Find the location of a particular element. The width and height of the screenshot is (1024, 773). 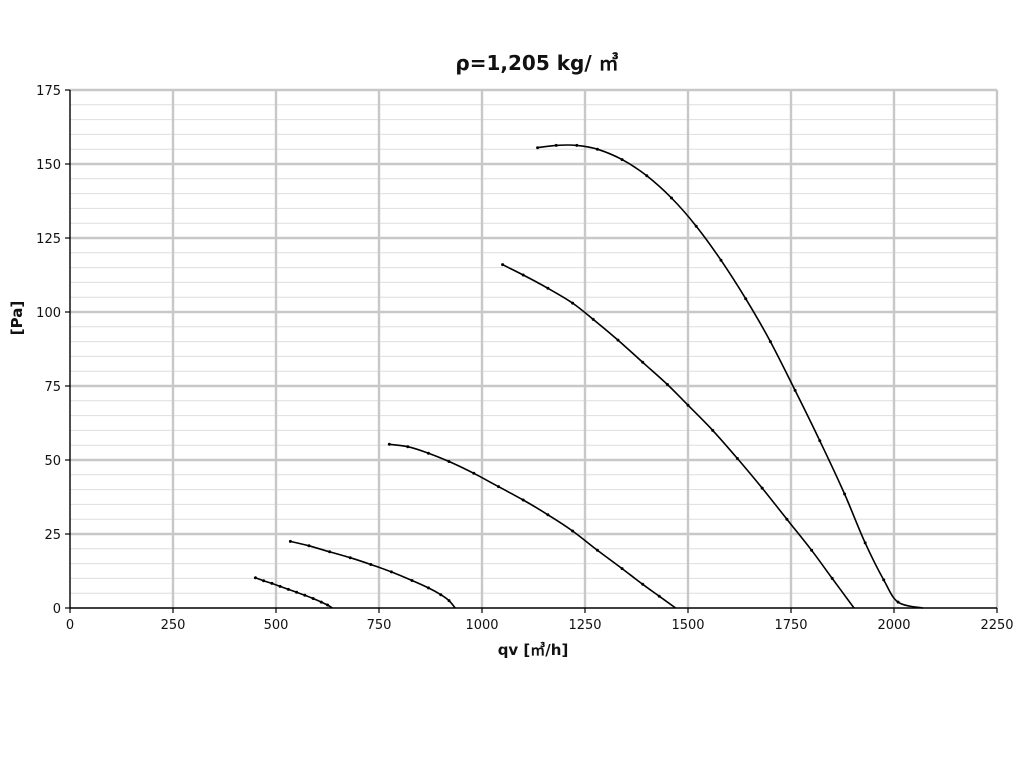

x-tick-label: 0 is located at coordinates (70, 625).